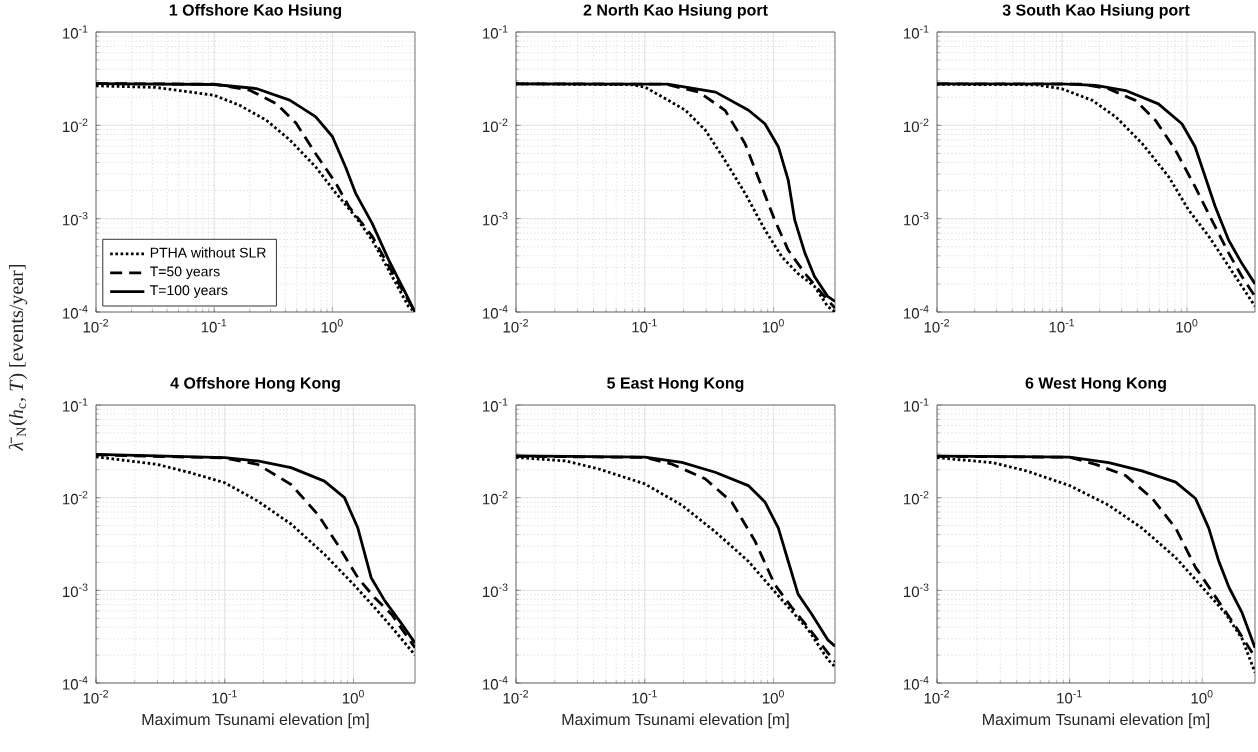 The image size is (1258, 752). What do you see at coordinates (1095, 384) in the screenshot?
I see `chart-title: 6 West Hong Kong` at bounding box center [1095, 384].